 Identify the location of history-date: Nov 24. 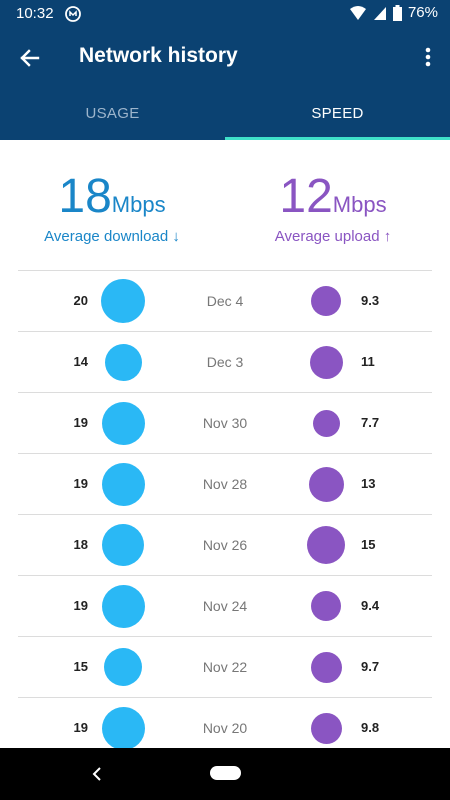
(225, 606).